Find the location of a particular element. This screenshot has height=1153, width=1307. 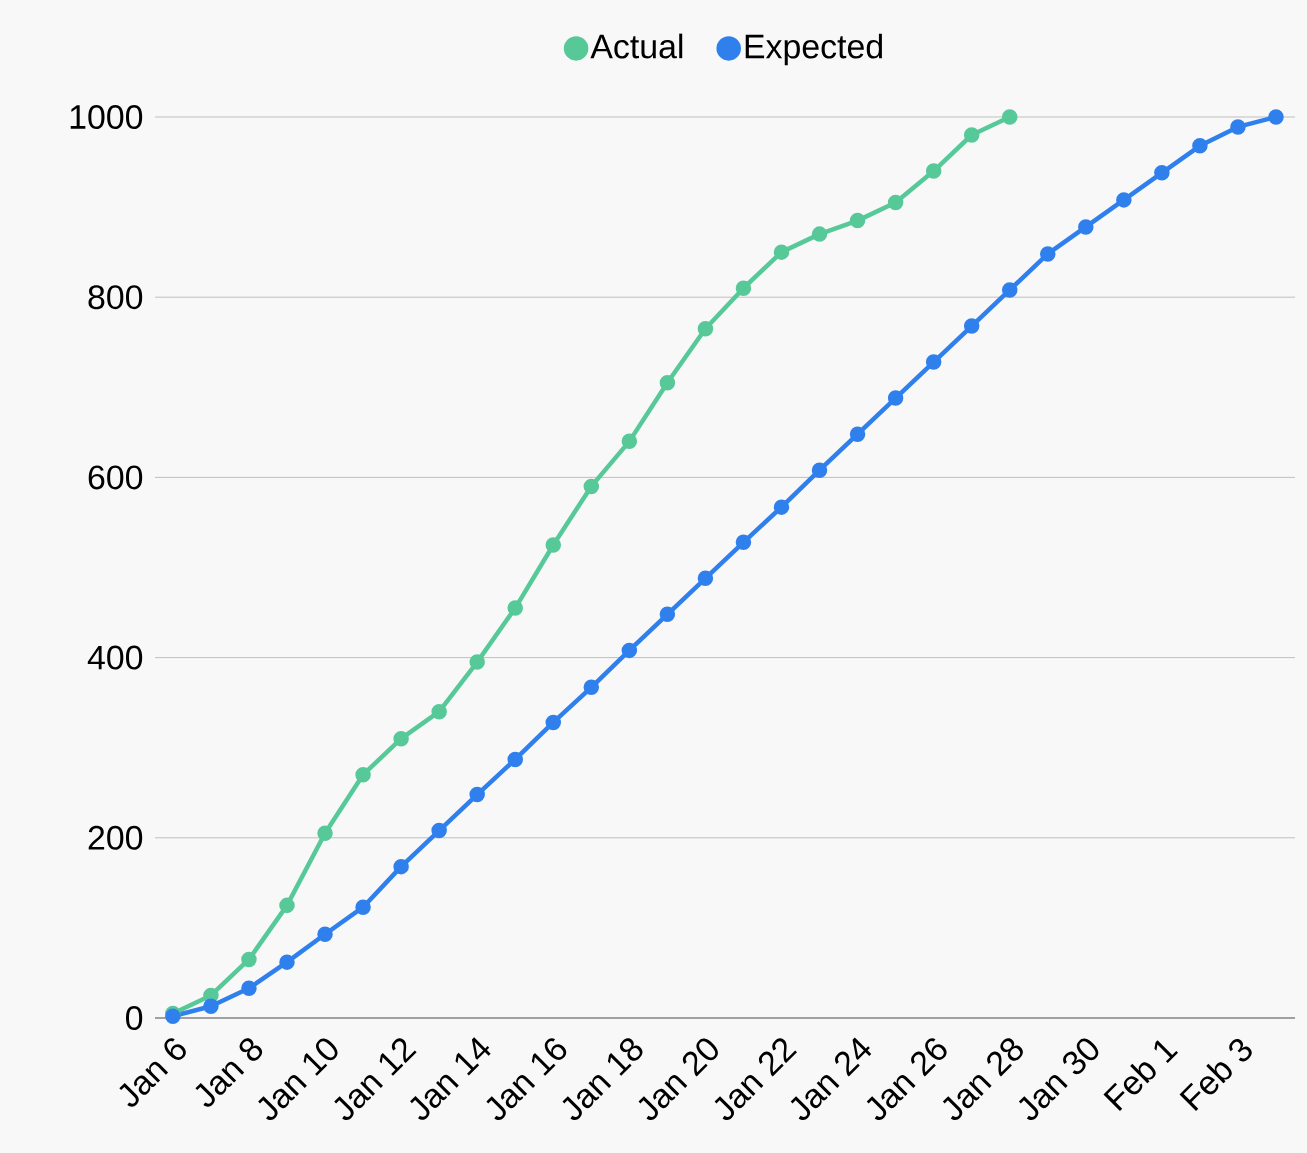

legend-label: Expected is located at coordinates (813, 49).